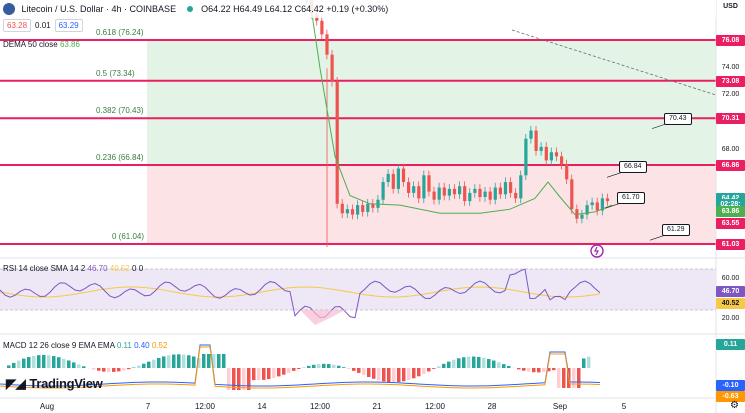 The height and width of the screenshot is (413, 745). What do you see at coordinates (69, 44) in the screenshot?
I see `dema-value: 63.86` at bounding box center [69, 44].